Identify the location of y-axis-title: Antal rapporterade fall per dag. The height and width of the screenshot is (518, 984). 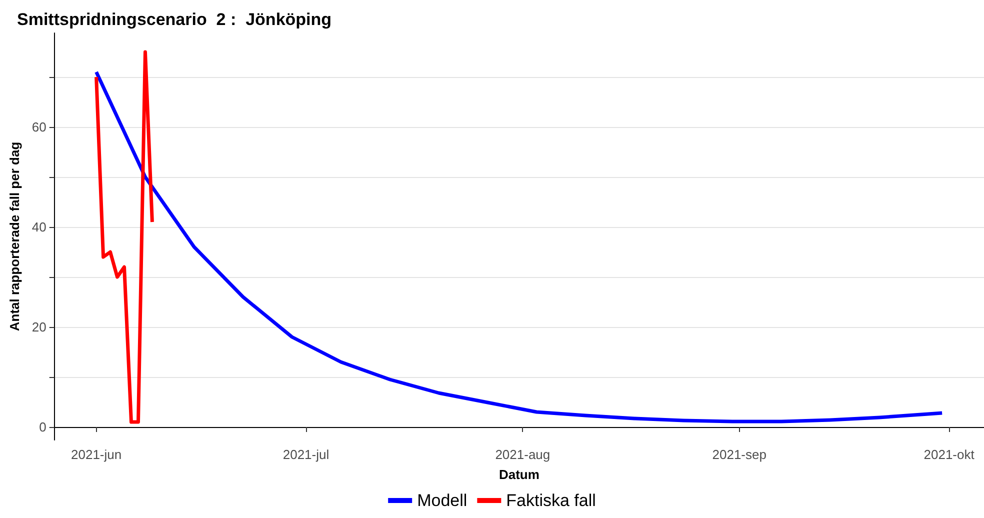
(14, 237).